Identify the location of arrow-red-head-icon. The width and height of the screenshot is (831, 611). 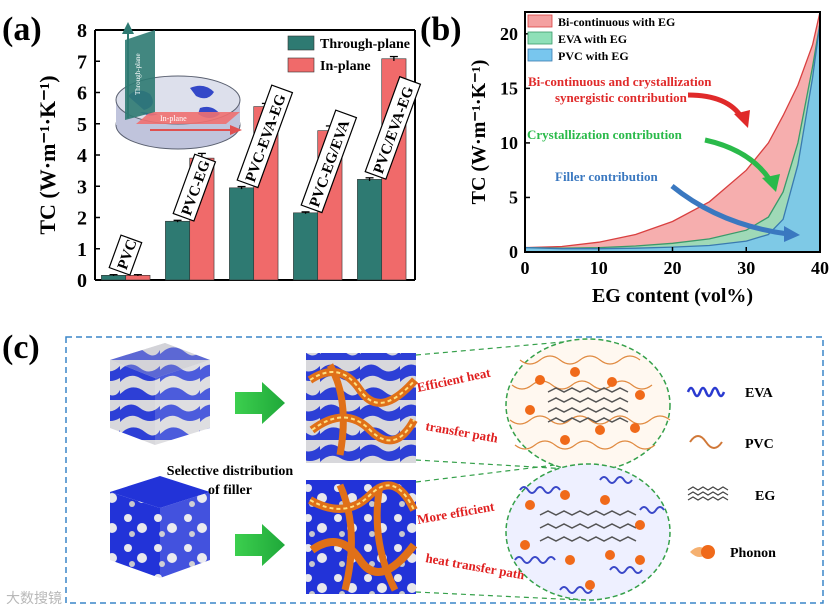
(742, 119).